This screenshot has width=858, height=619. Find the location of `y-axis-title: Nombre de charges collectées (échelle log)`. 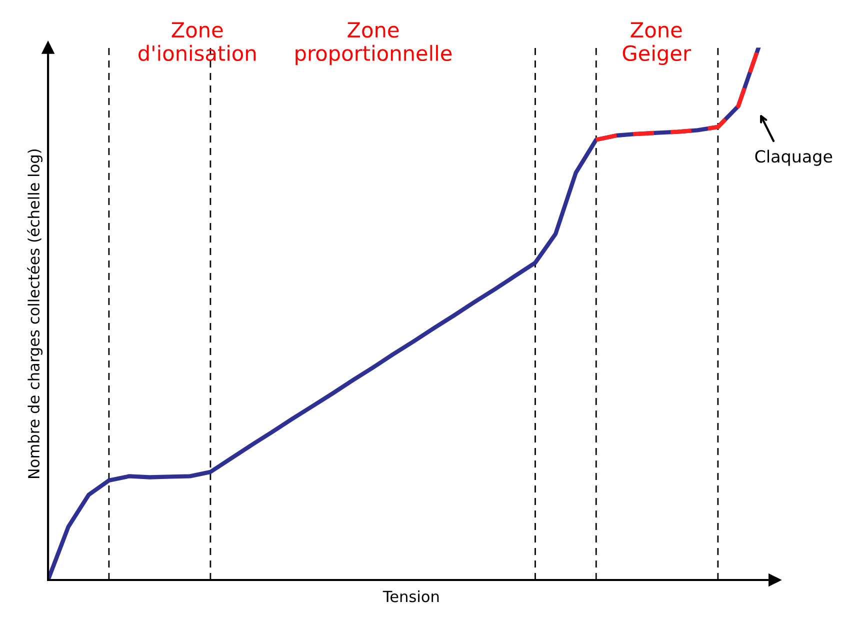

y-axis-title: Nombre de charges collectées (échelle log) is located at coordinates (34, 313).